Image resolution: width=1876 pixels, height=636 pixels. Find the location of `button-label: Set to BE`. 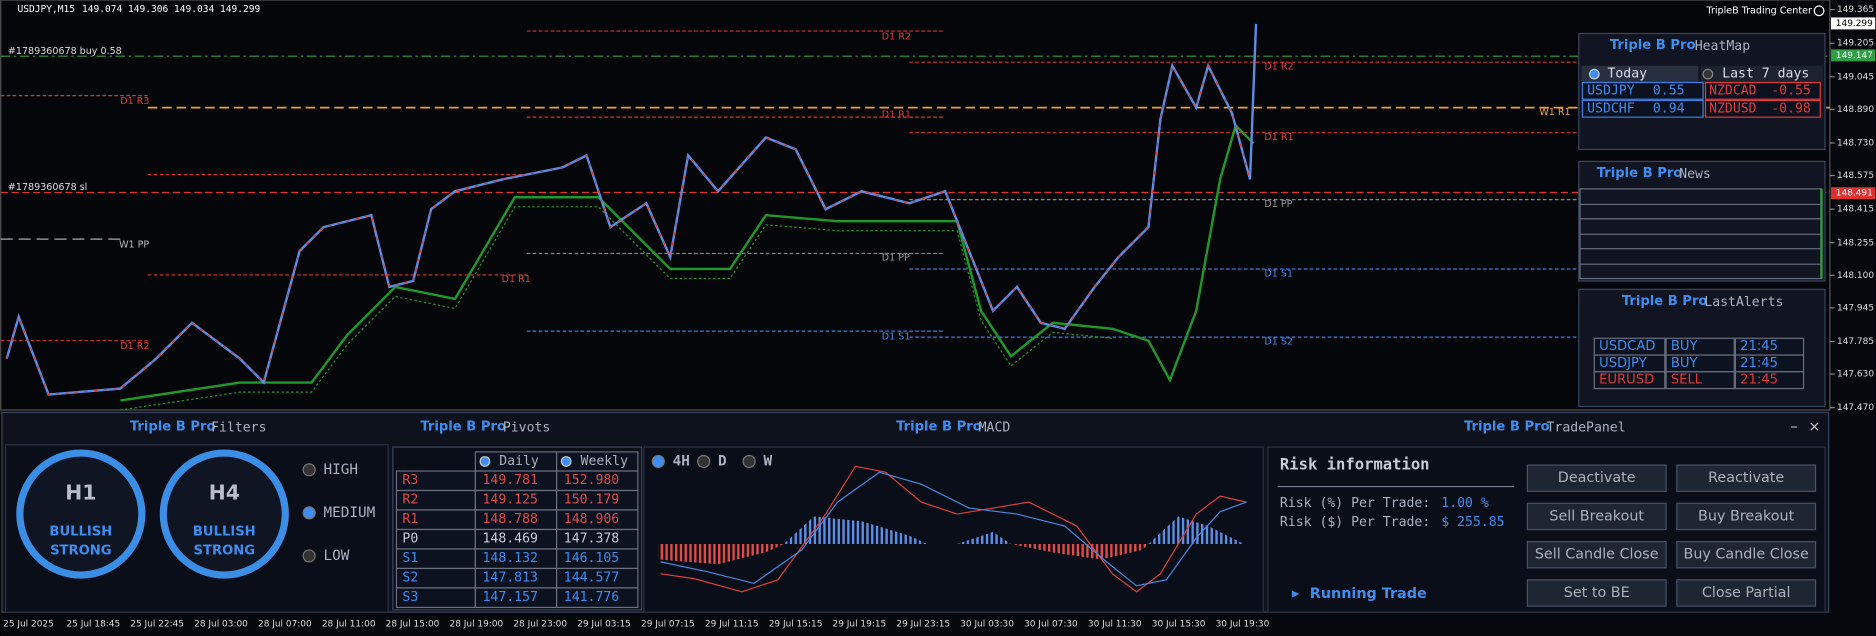

button-label: Set to BE is located at coordinates (1597, 593).